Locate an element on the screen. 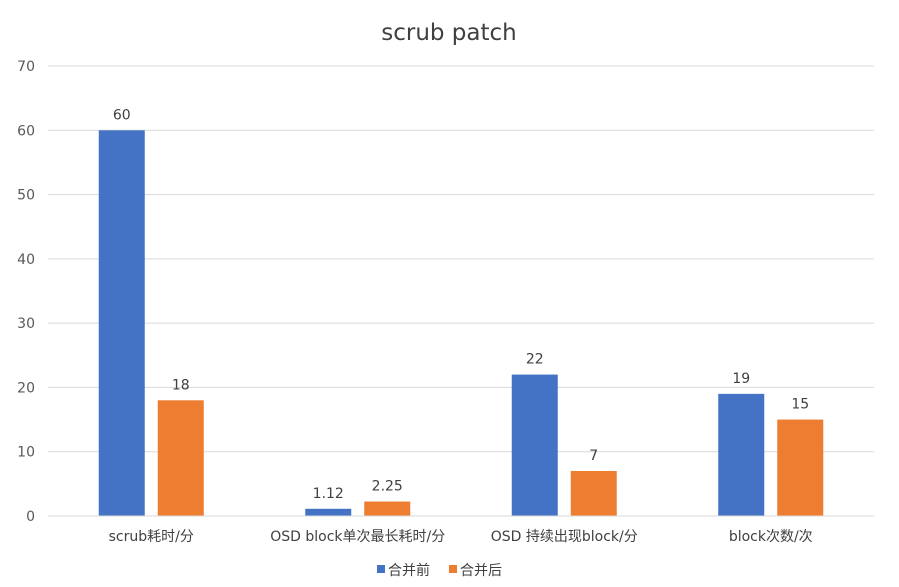  y-tick-label: 40 is located at coordinates (26, 260).